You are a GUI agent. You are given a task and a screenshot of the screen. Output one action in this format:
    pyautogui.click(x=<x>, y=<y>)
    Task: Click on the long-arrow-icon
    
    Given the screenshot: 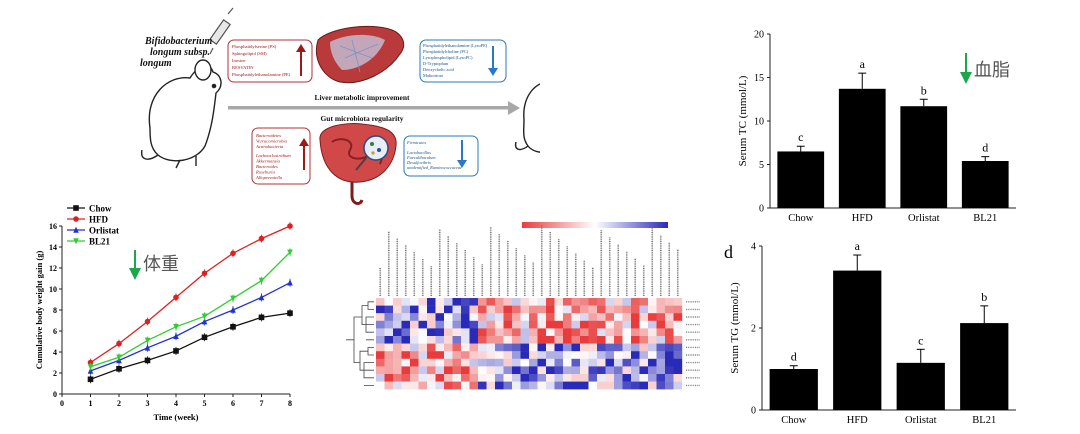 What is the action you would take?
    pyautogui.click(x=374, y=108)
    